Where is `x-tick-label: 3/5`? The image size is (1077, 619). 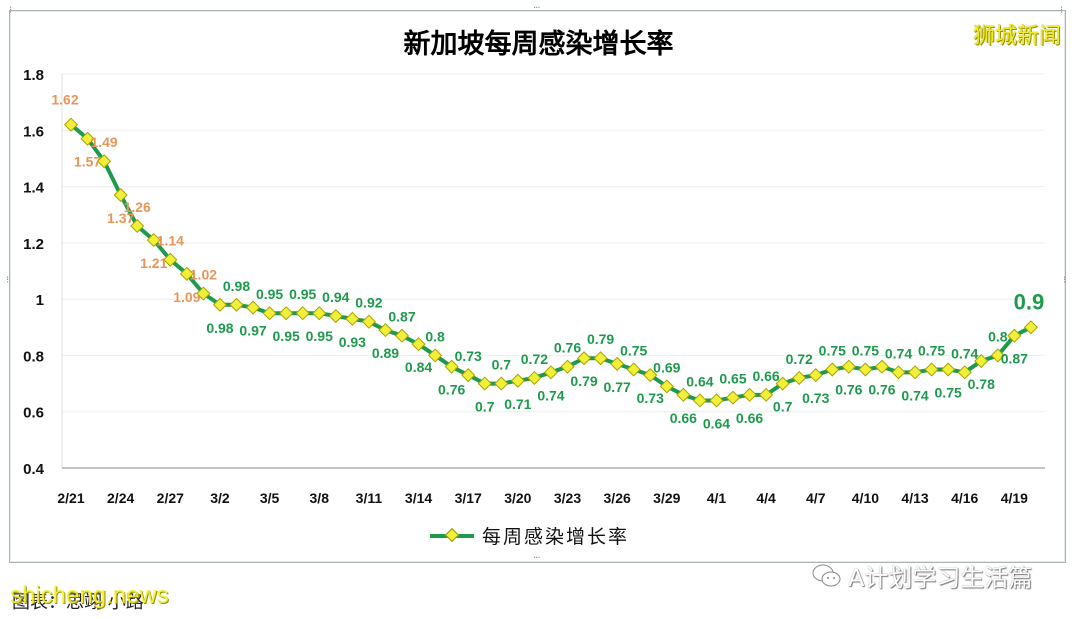
x-tick-label: 3/5 is located at coordinates (270, 498).